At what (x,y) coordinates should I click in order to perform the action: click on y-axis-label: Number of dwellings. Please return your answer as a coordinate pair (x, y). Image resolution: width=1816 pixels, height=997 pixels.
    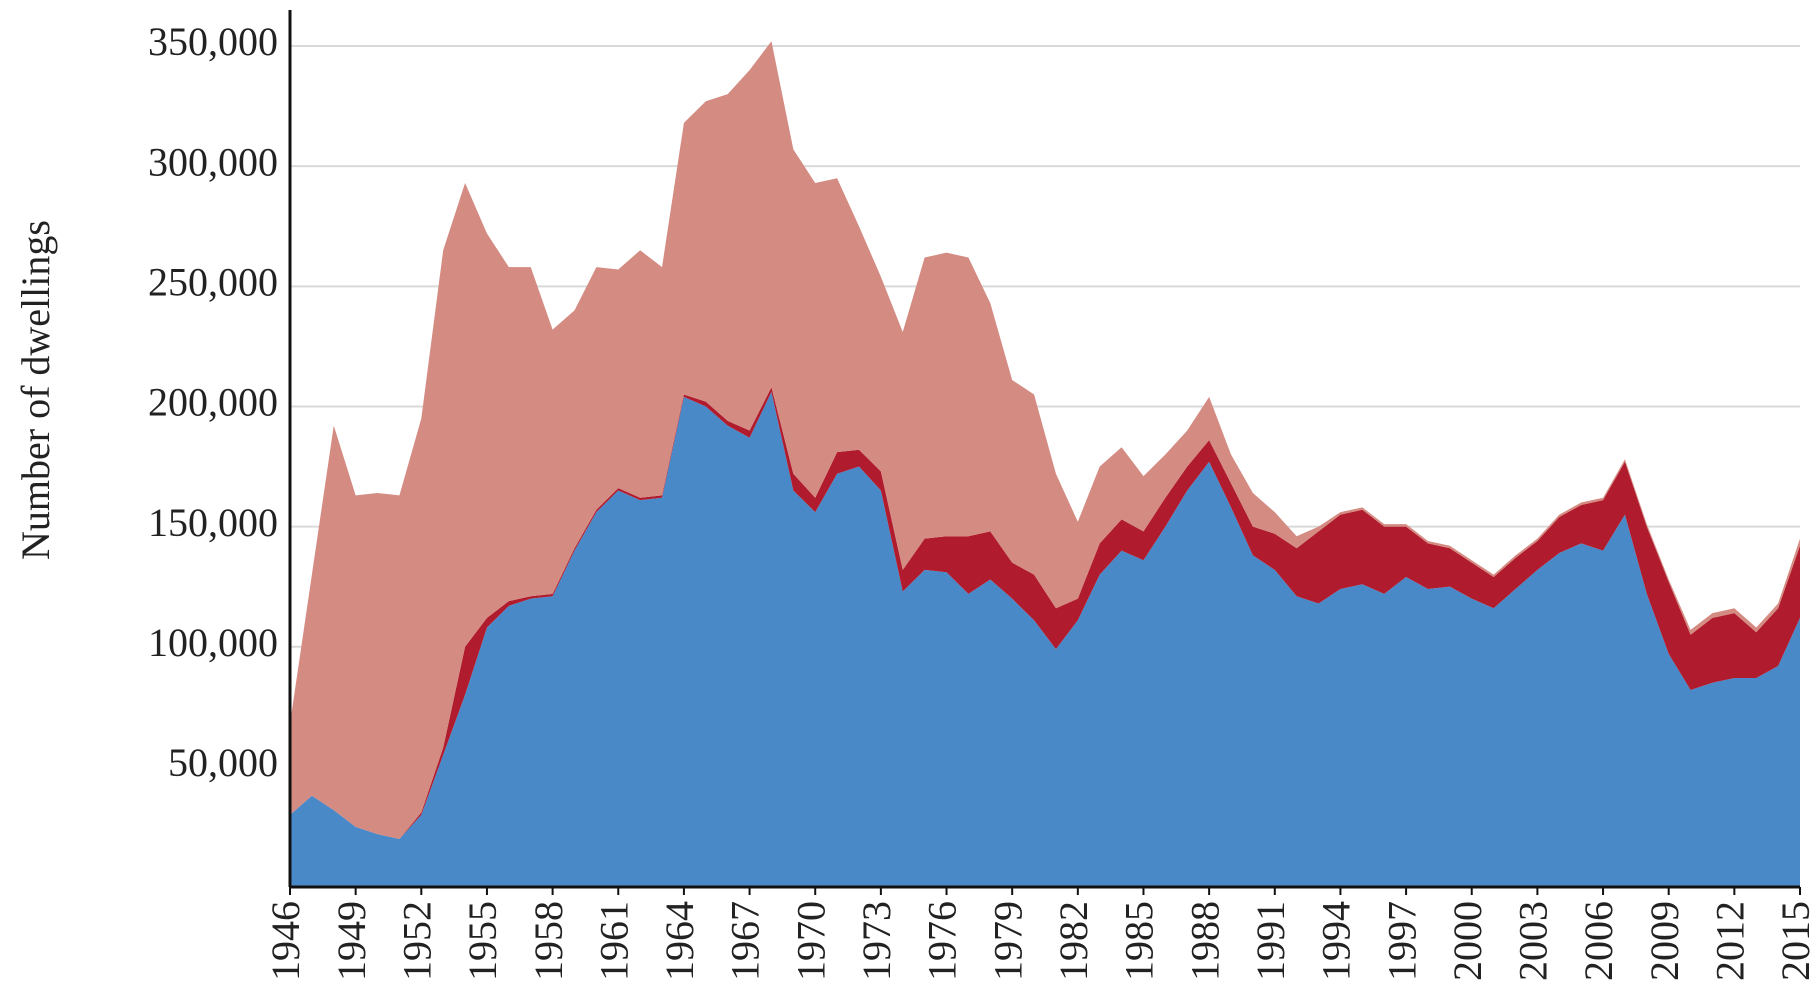
    Looking at the image, I should click on (35, 390).